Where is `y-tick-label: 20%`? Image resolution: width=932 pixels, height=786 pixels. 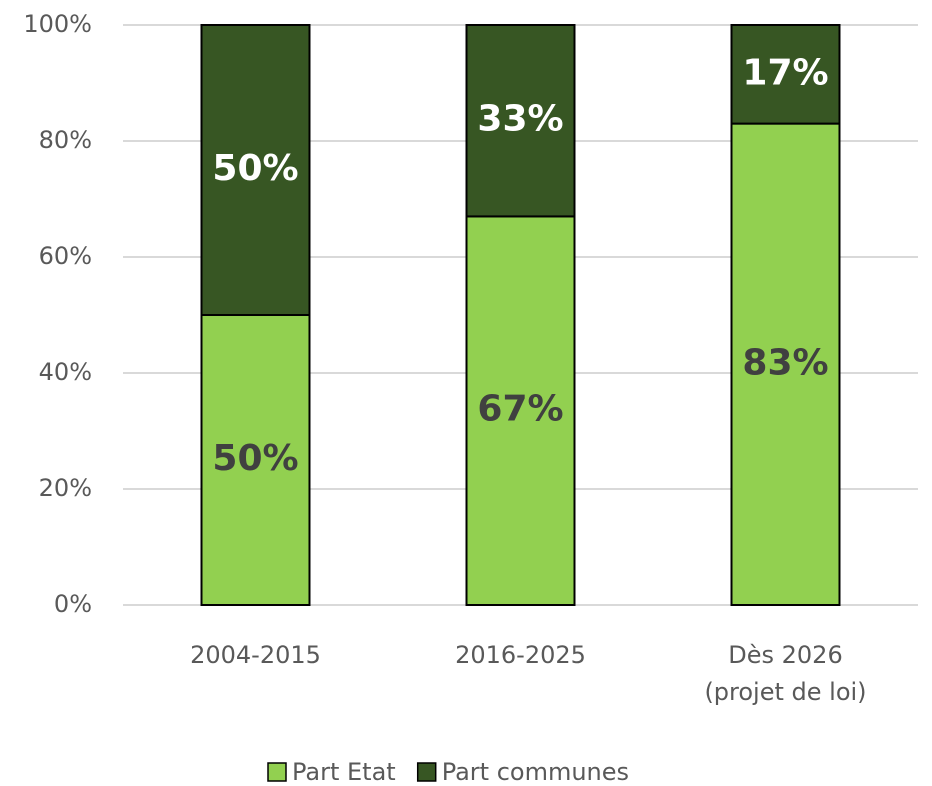 y-tick-label: 20% is located at coordinates (65, 488).